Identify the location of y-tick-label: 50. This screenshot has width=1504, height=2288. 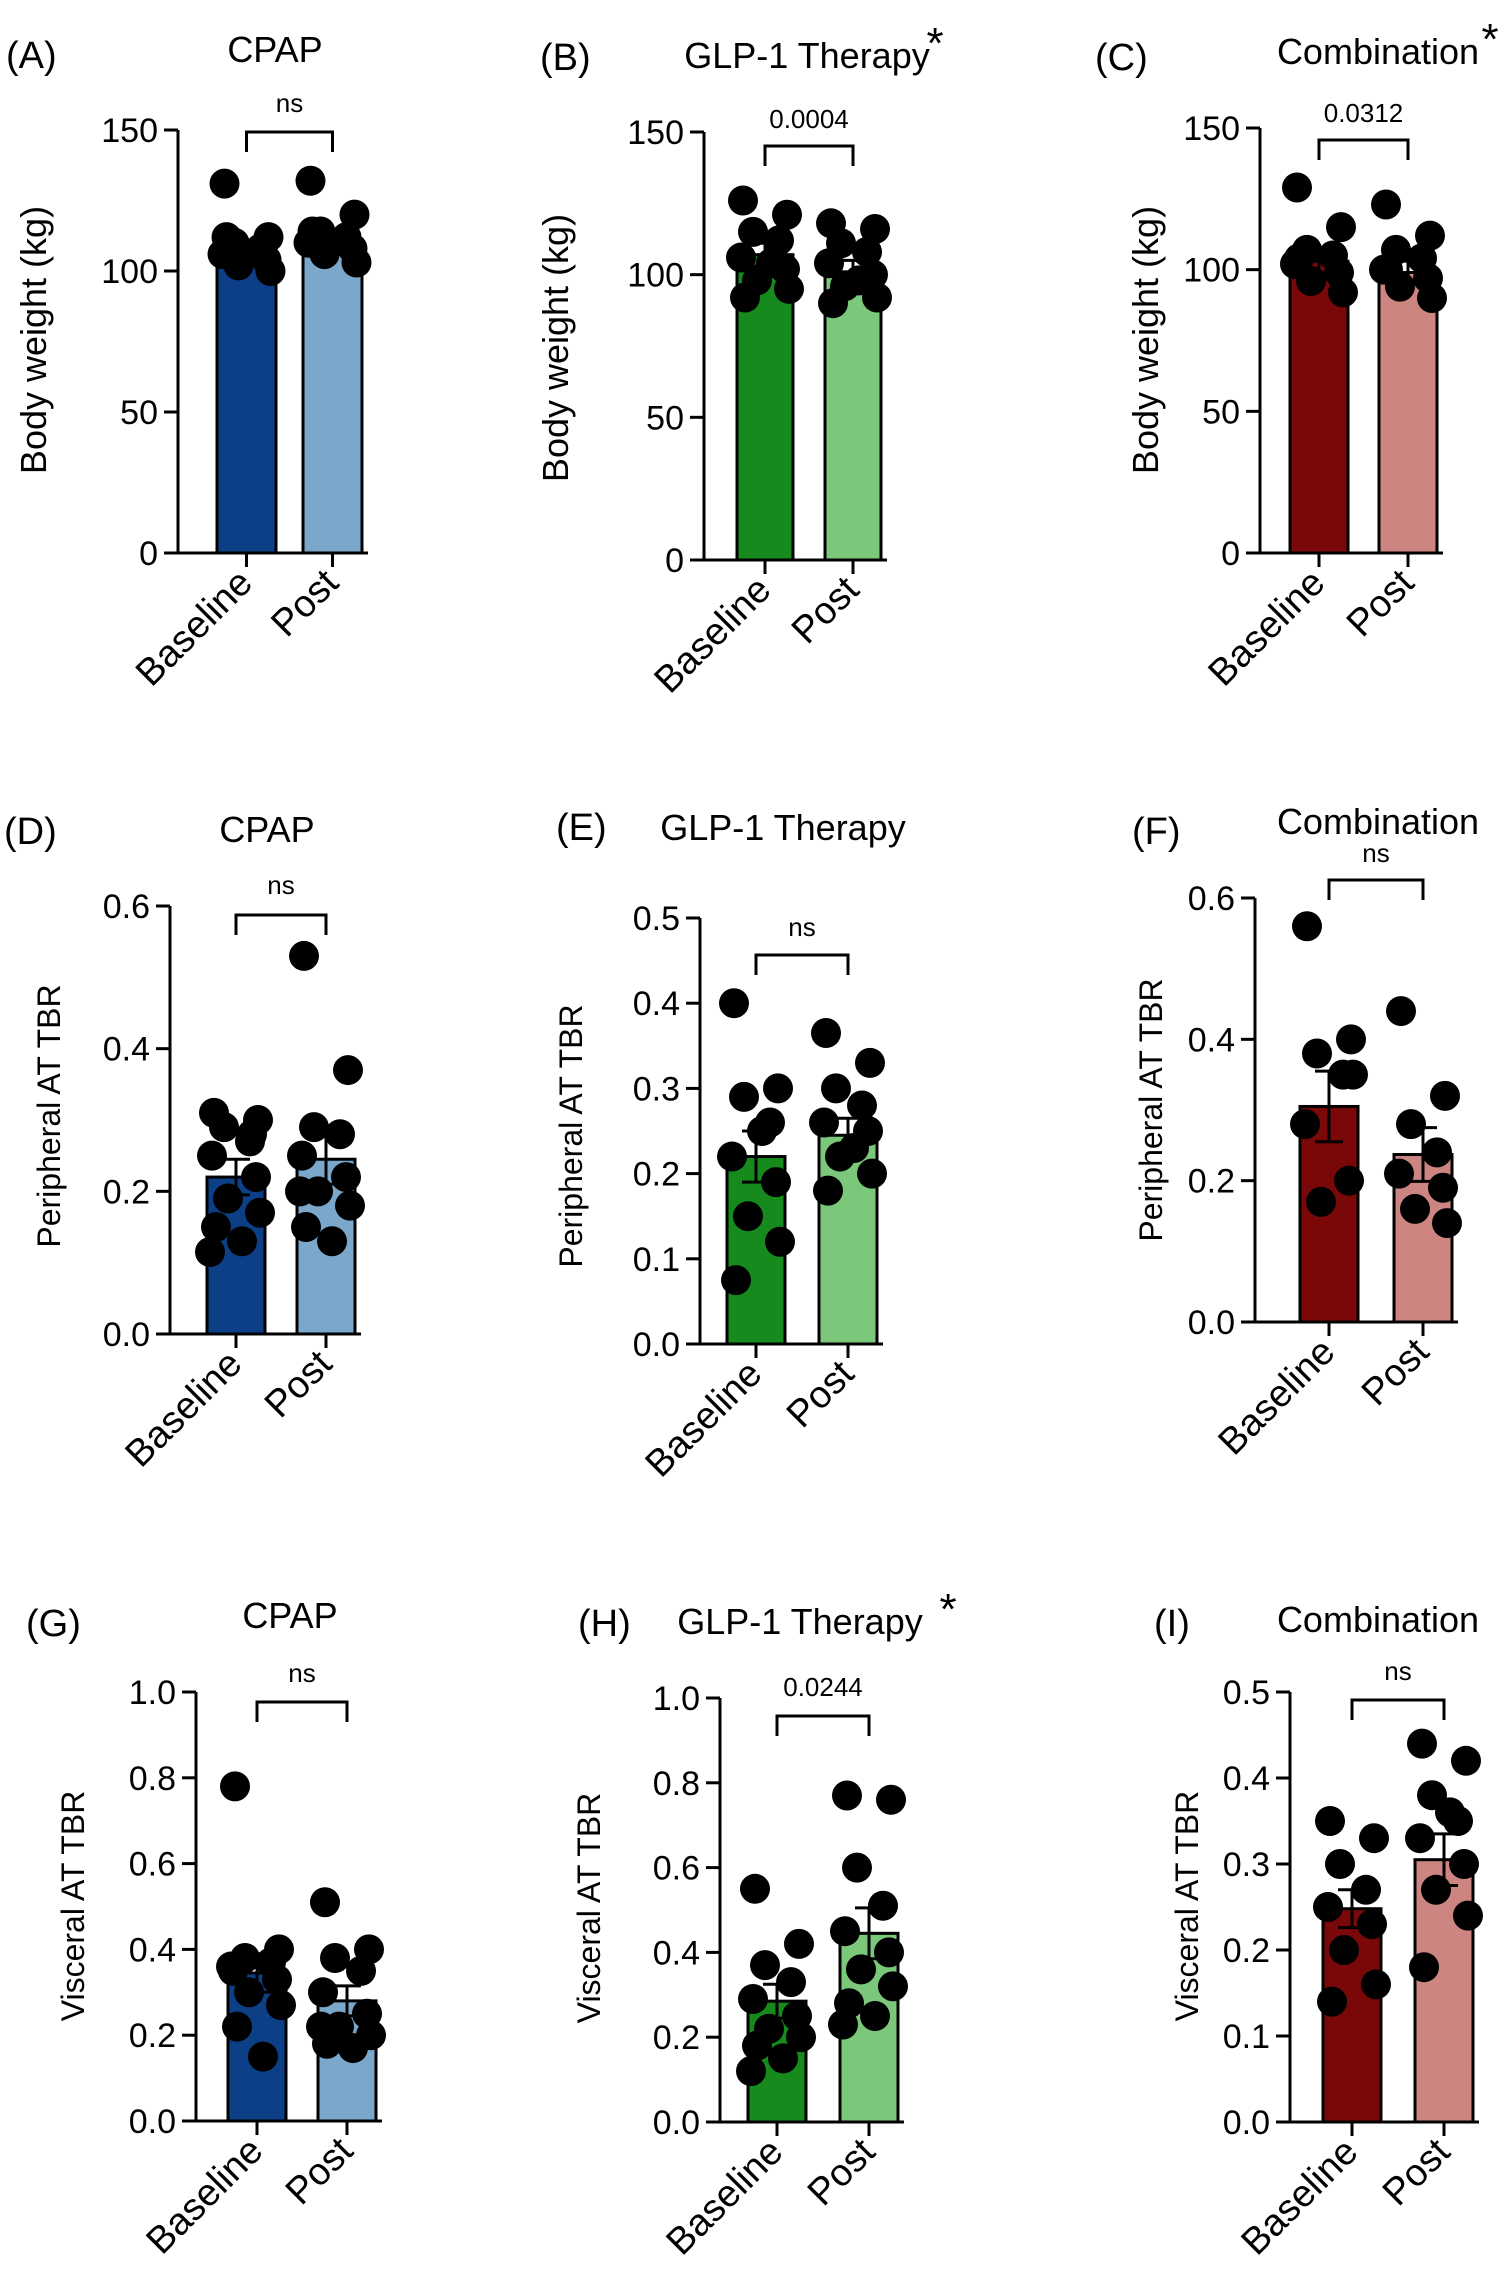
(665, 418).